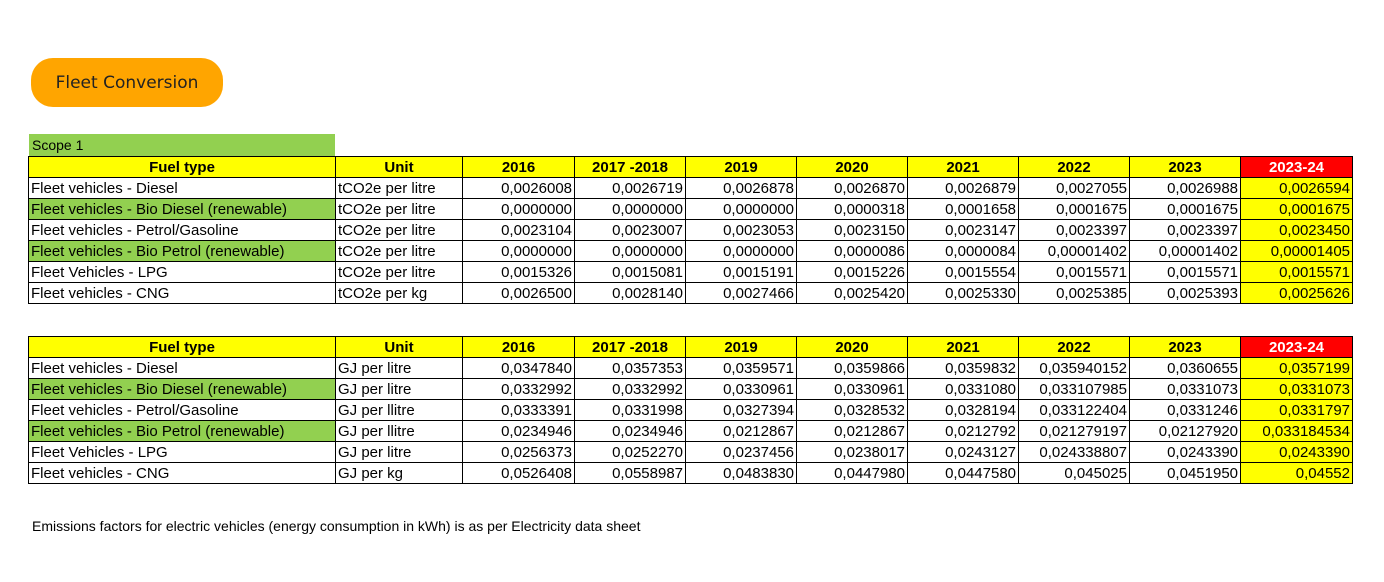 The image size is (1384, 582). Describe the element at coordinates (963, 230) in the screenshot. I see `value-cell: 0,0023147` at that location.